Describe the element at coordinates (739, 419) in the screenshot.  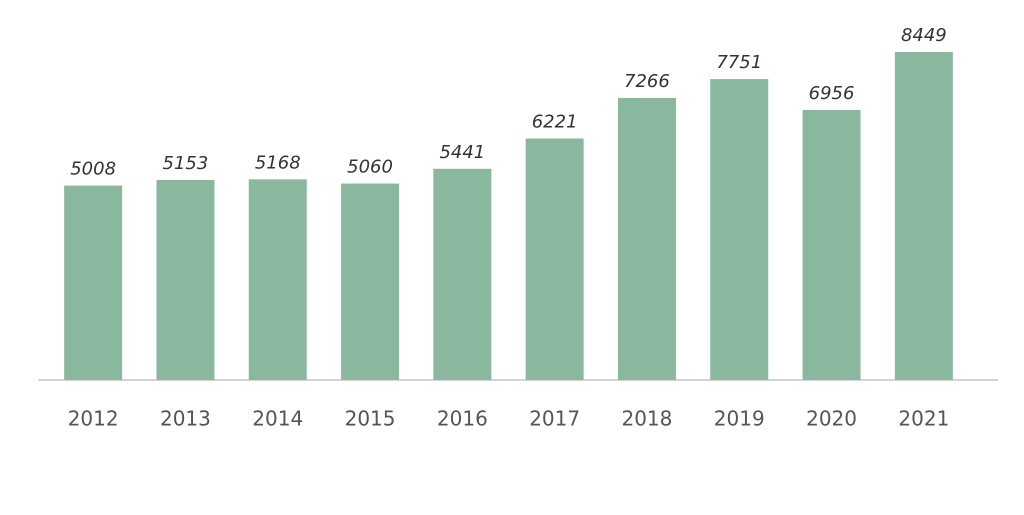
I see `x-tick-label: 2019` at that location.